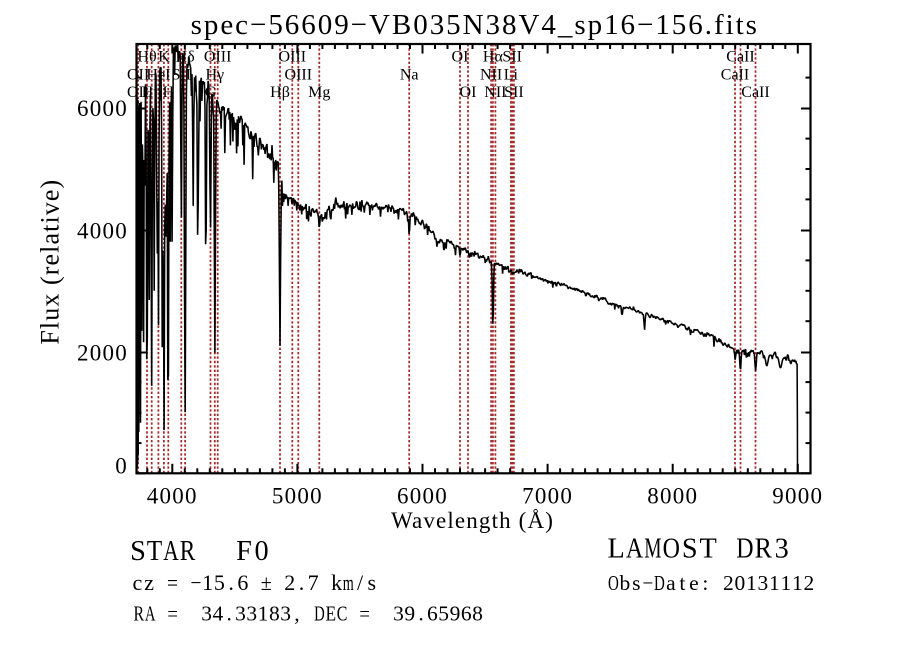  What do you see at coordinates (158, 75) in the screenshot?
I see `svg-text: HeI` at bounding box center [158, 75].